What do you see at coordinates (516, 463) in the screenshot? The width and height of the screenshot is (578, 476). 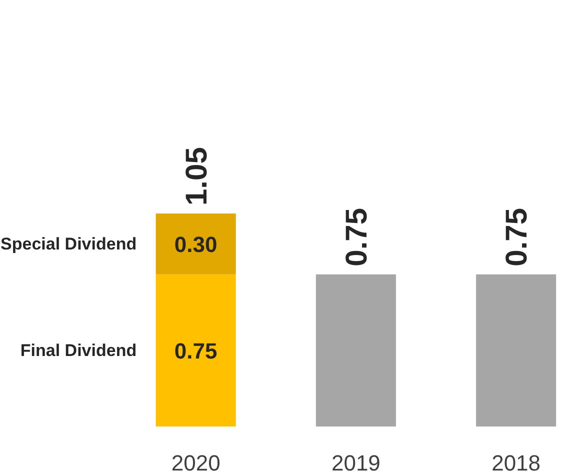 I see `x-tick-label: 2018` at bounding box center [516, 463].